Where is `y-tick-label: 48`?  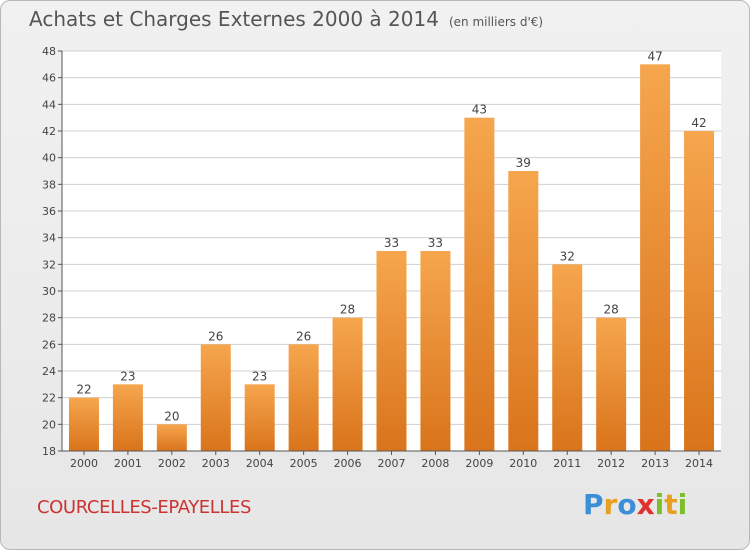 y-tick-label: 48 is located at coordinates (49, 51).